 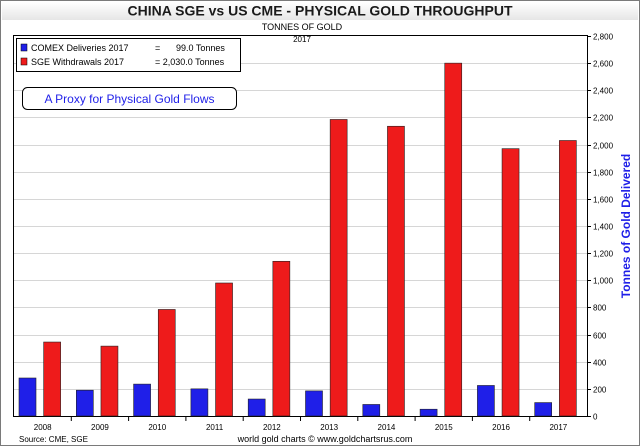 I want to click on ytick-label-0: 0, so click(x=595, y=417).